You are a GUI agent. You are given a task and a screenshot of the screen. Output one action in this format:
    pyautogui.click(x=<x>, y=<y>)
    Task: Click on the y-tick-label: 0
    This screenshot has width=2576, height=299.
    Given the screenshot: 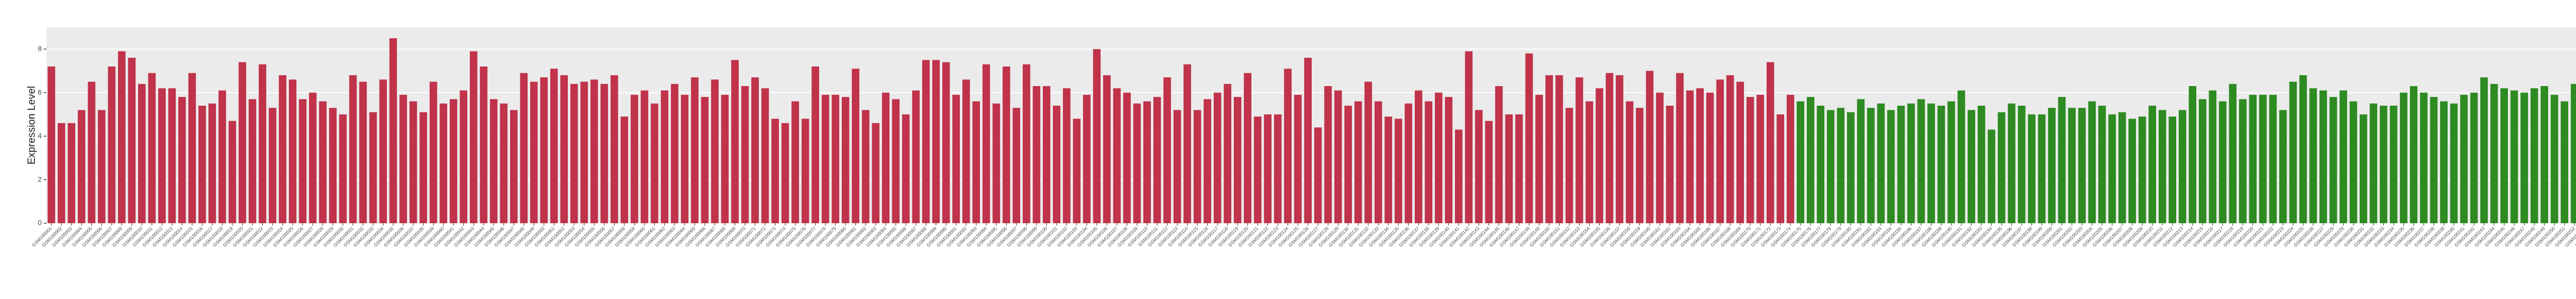 What is the action you would take?
    pyautogui.click(x=40, y=223)
    